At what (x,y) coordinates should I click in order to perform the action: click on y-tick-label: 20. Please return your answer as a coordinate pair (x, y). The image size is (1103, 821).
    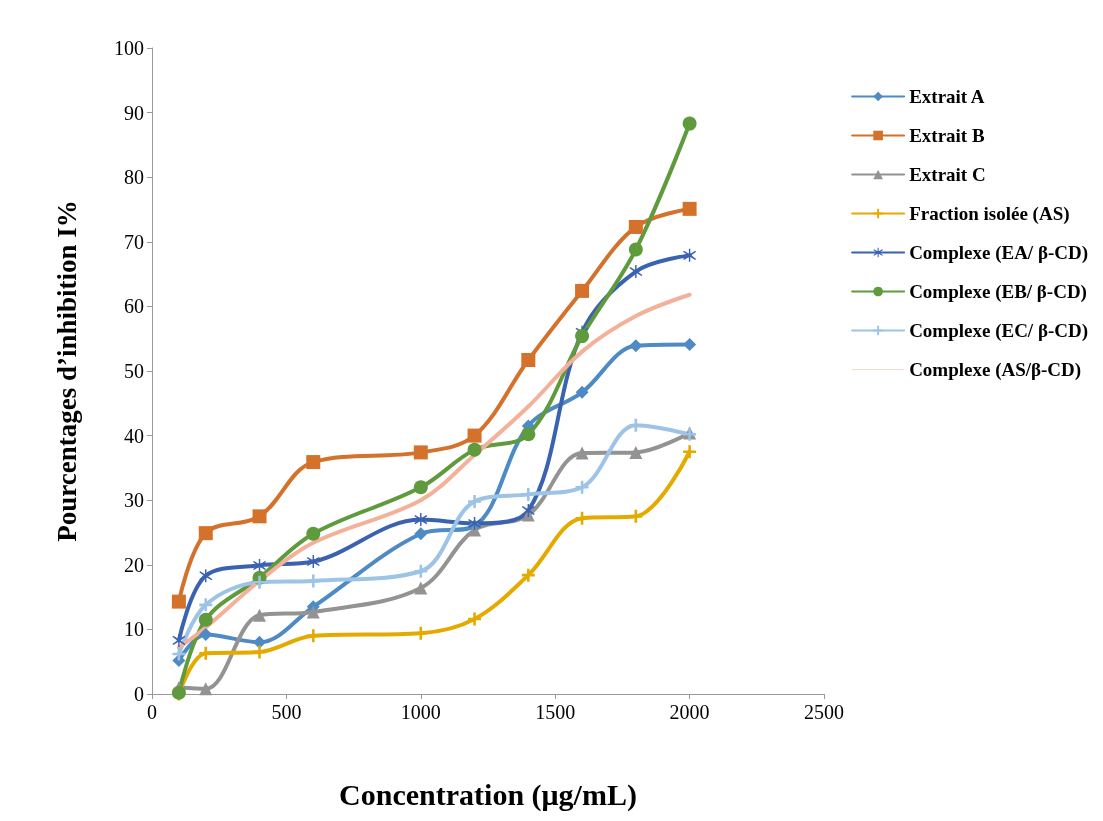
    Looking at the image, I should click on (134, 564).